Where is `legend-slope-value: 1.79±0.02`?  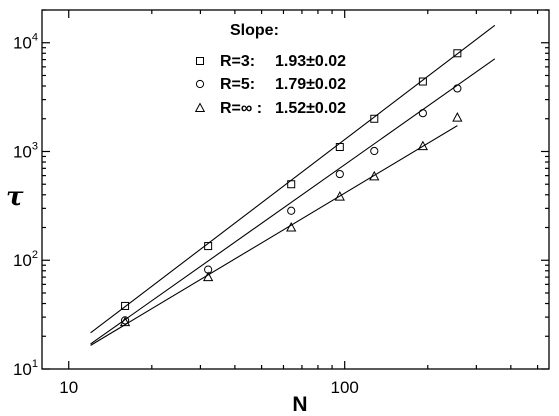
legend-slope-value: 1.79±0.02 is located at coordinates (310, 84).